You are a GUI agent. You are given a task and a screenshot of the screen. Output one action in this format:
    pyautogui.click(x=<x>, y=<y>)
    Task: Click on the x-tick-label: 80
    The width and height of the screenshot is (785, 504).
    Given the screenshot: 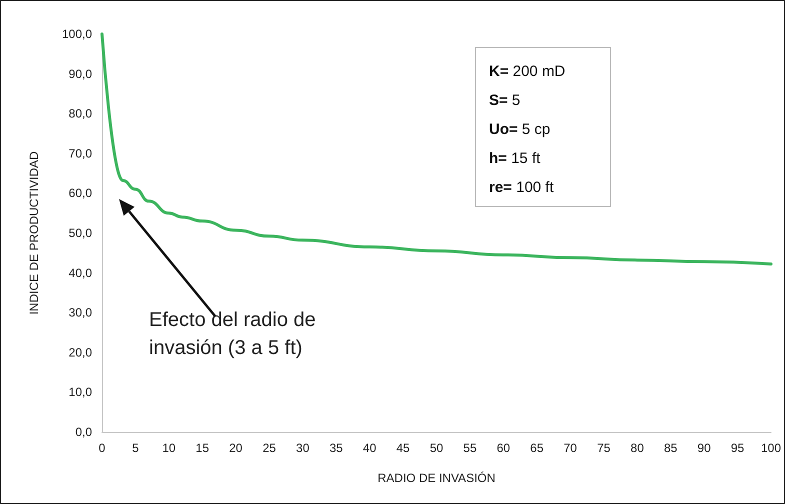 What is the action you would take?
    pyautogui.click(x=637, y=448)
    